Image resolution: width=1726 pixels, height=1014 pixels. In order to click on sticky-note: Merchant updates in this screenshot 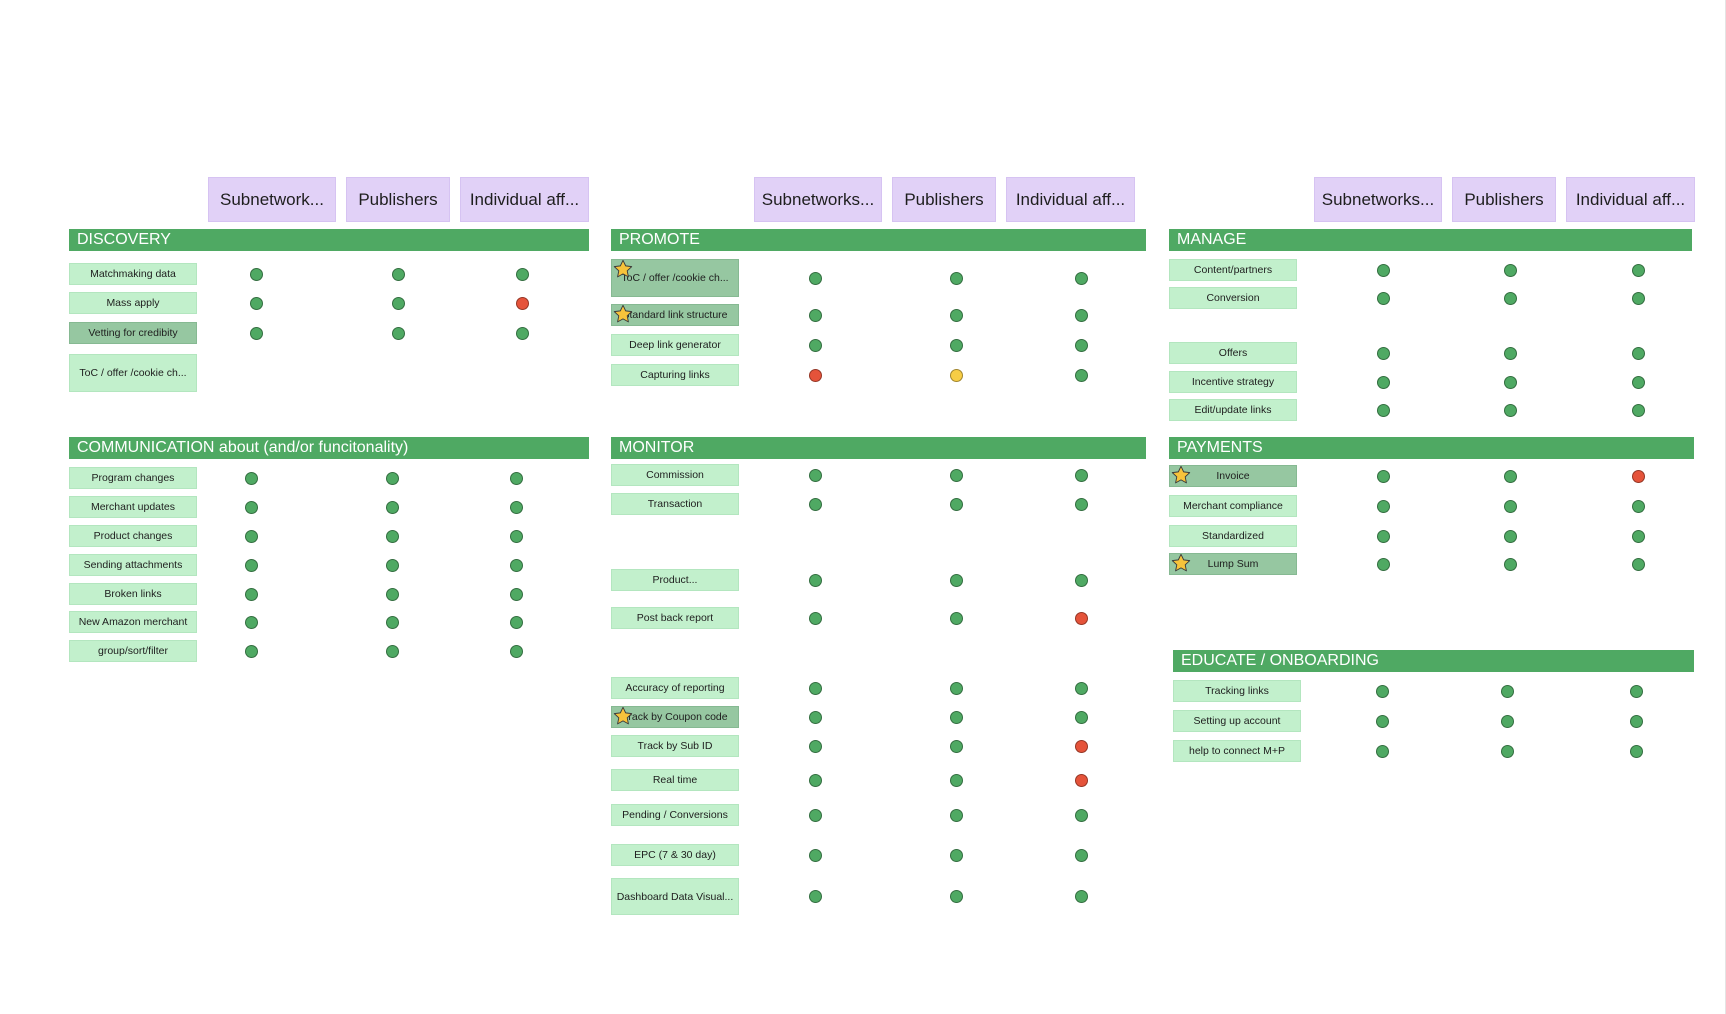, I will do `click(133, 507)`.